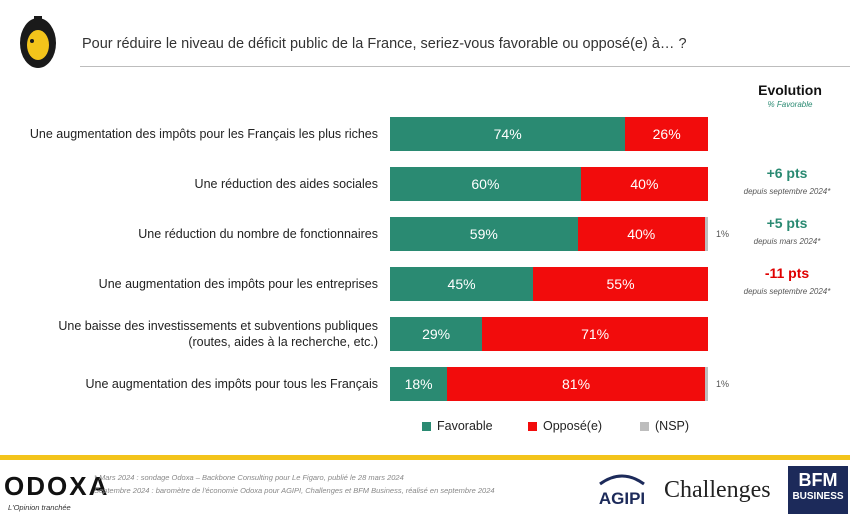  I want to click on evolution-value: +5 pts, so click(787, 223).